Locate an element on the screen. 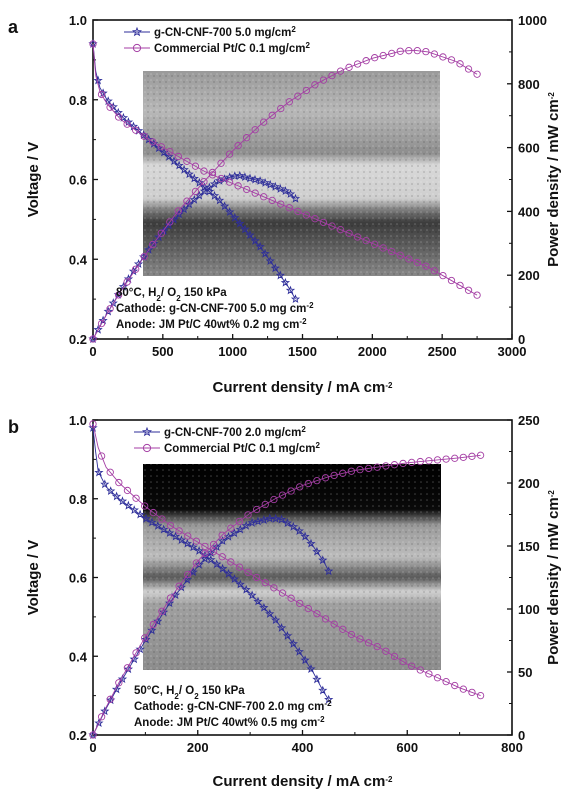 This screenshot has height=799, width=573. x-tick-label: 0 is located at coordinates (92, 747).